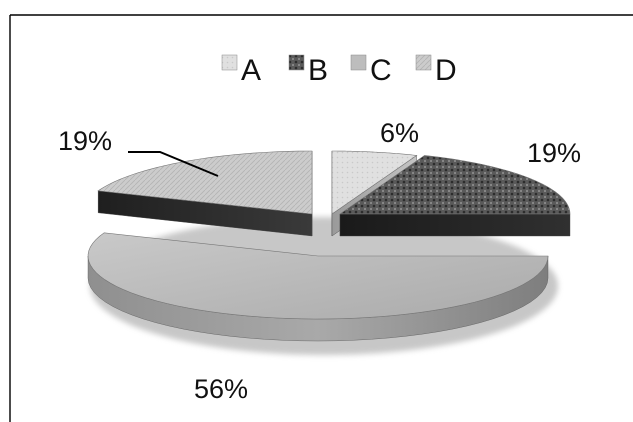  Describe the element at coordinates (554, 153) in the screenshot. I see `data-label-b: 19%` at that location.